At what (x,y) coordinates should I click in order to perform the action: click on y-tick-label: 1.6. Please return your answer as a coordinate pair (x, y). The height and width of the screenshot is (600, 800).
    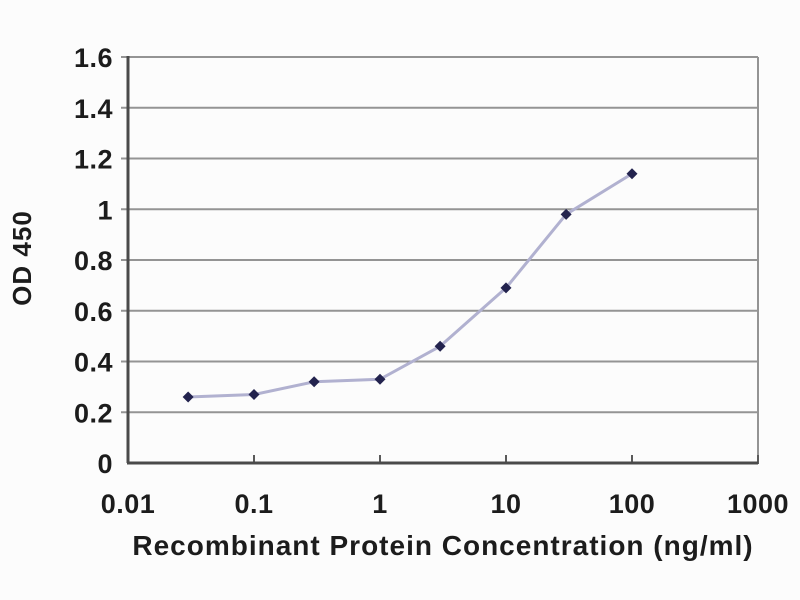
    Looking at the image, I should click on (93, 58).